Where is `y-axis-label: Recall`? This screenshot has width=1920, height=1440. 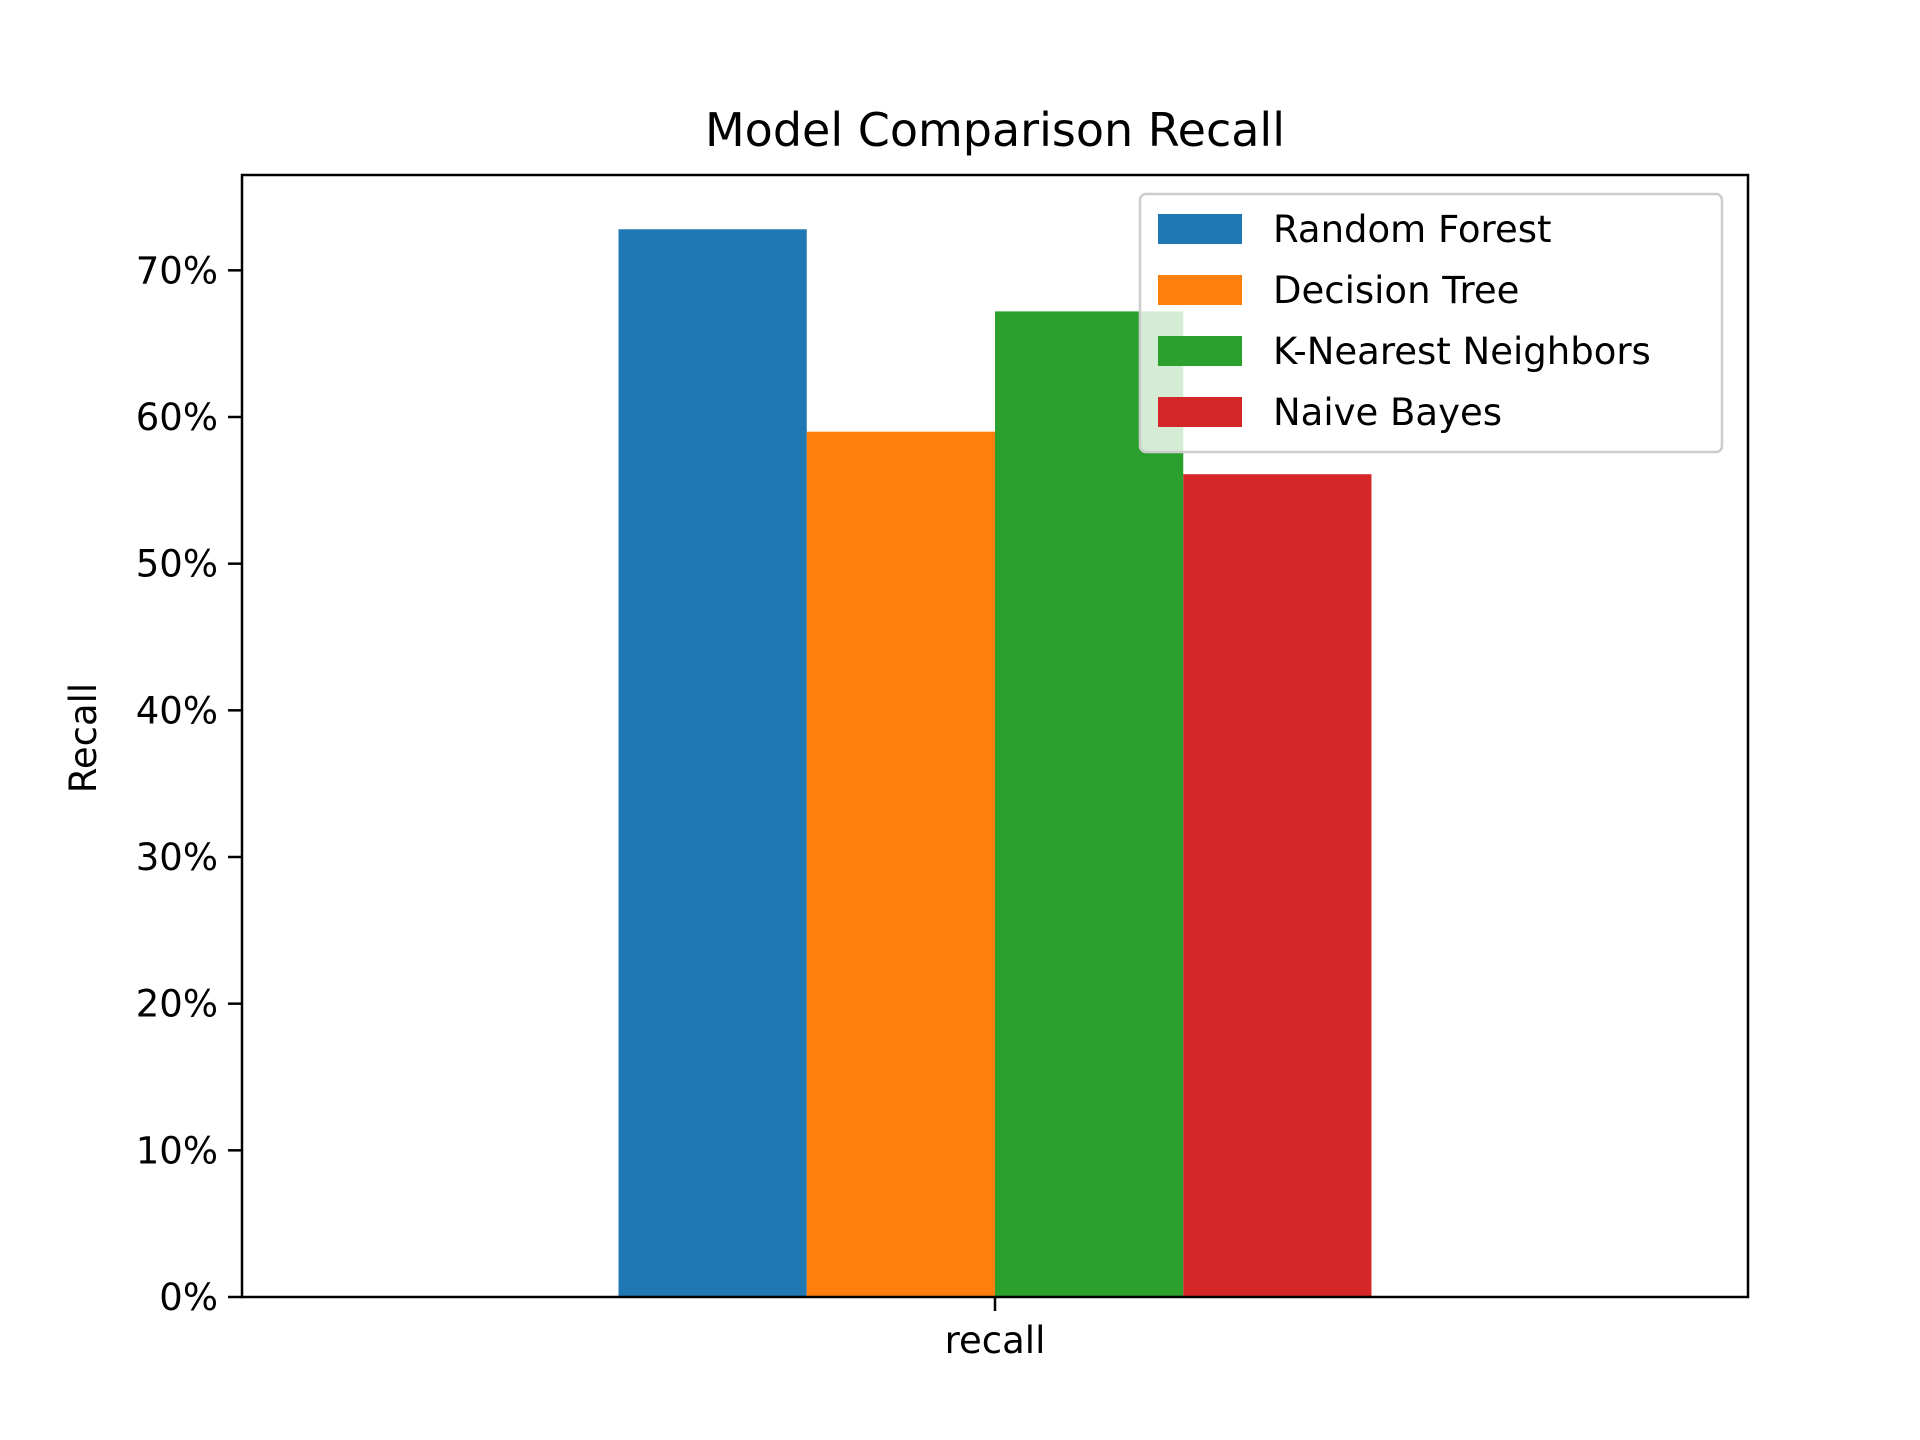 y-axis-label: Recall is located at coordinates (83, 738).